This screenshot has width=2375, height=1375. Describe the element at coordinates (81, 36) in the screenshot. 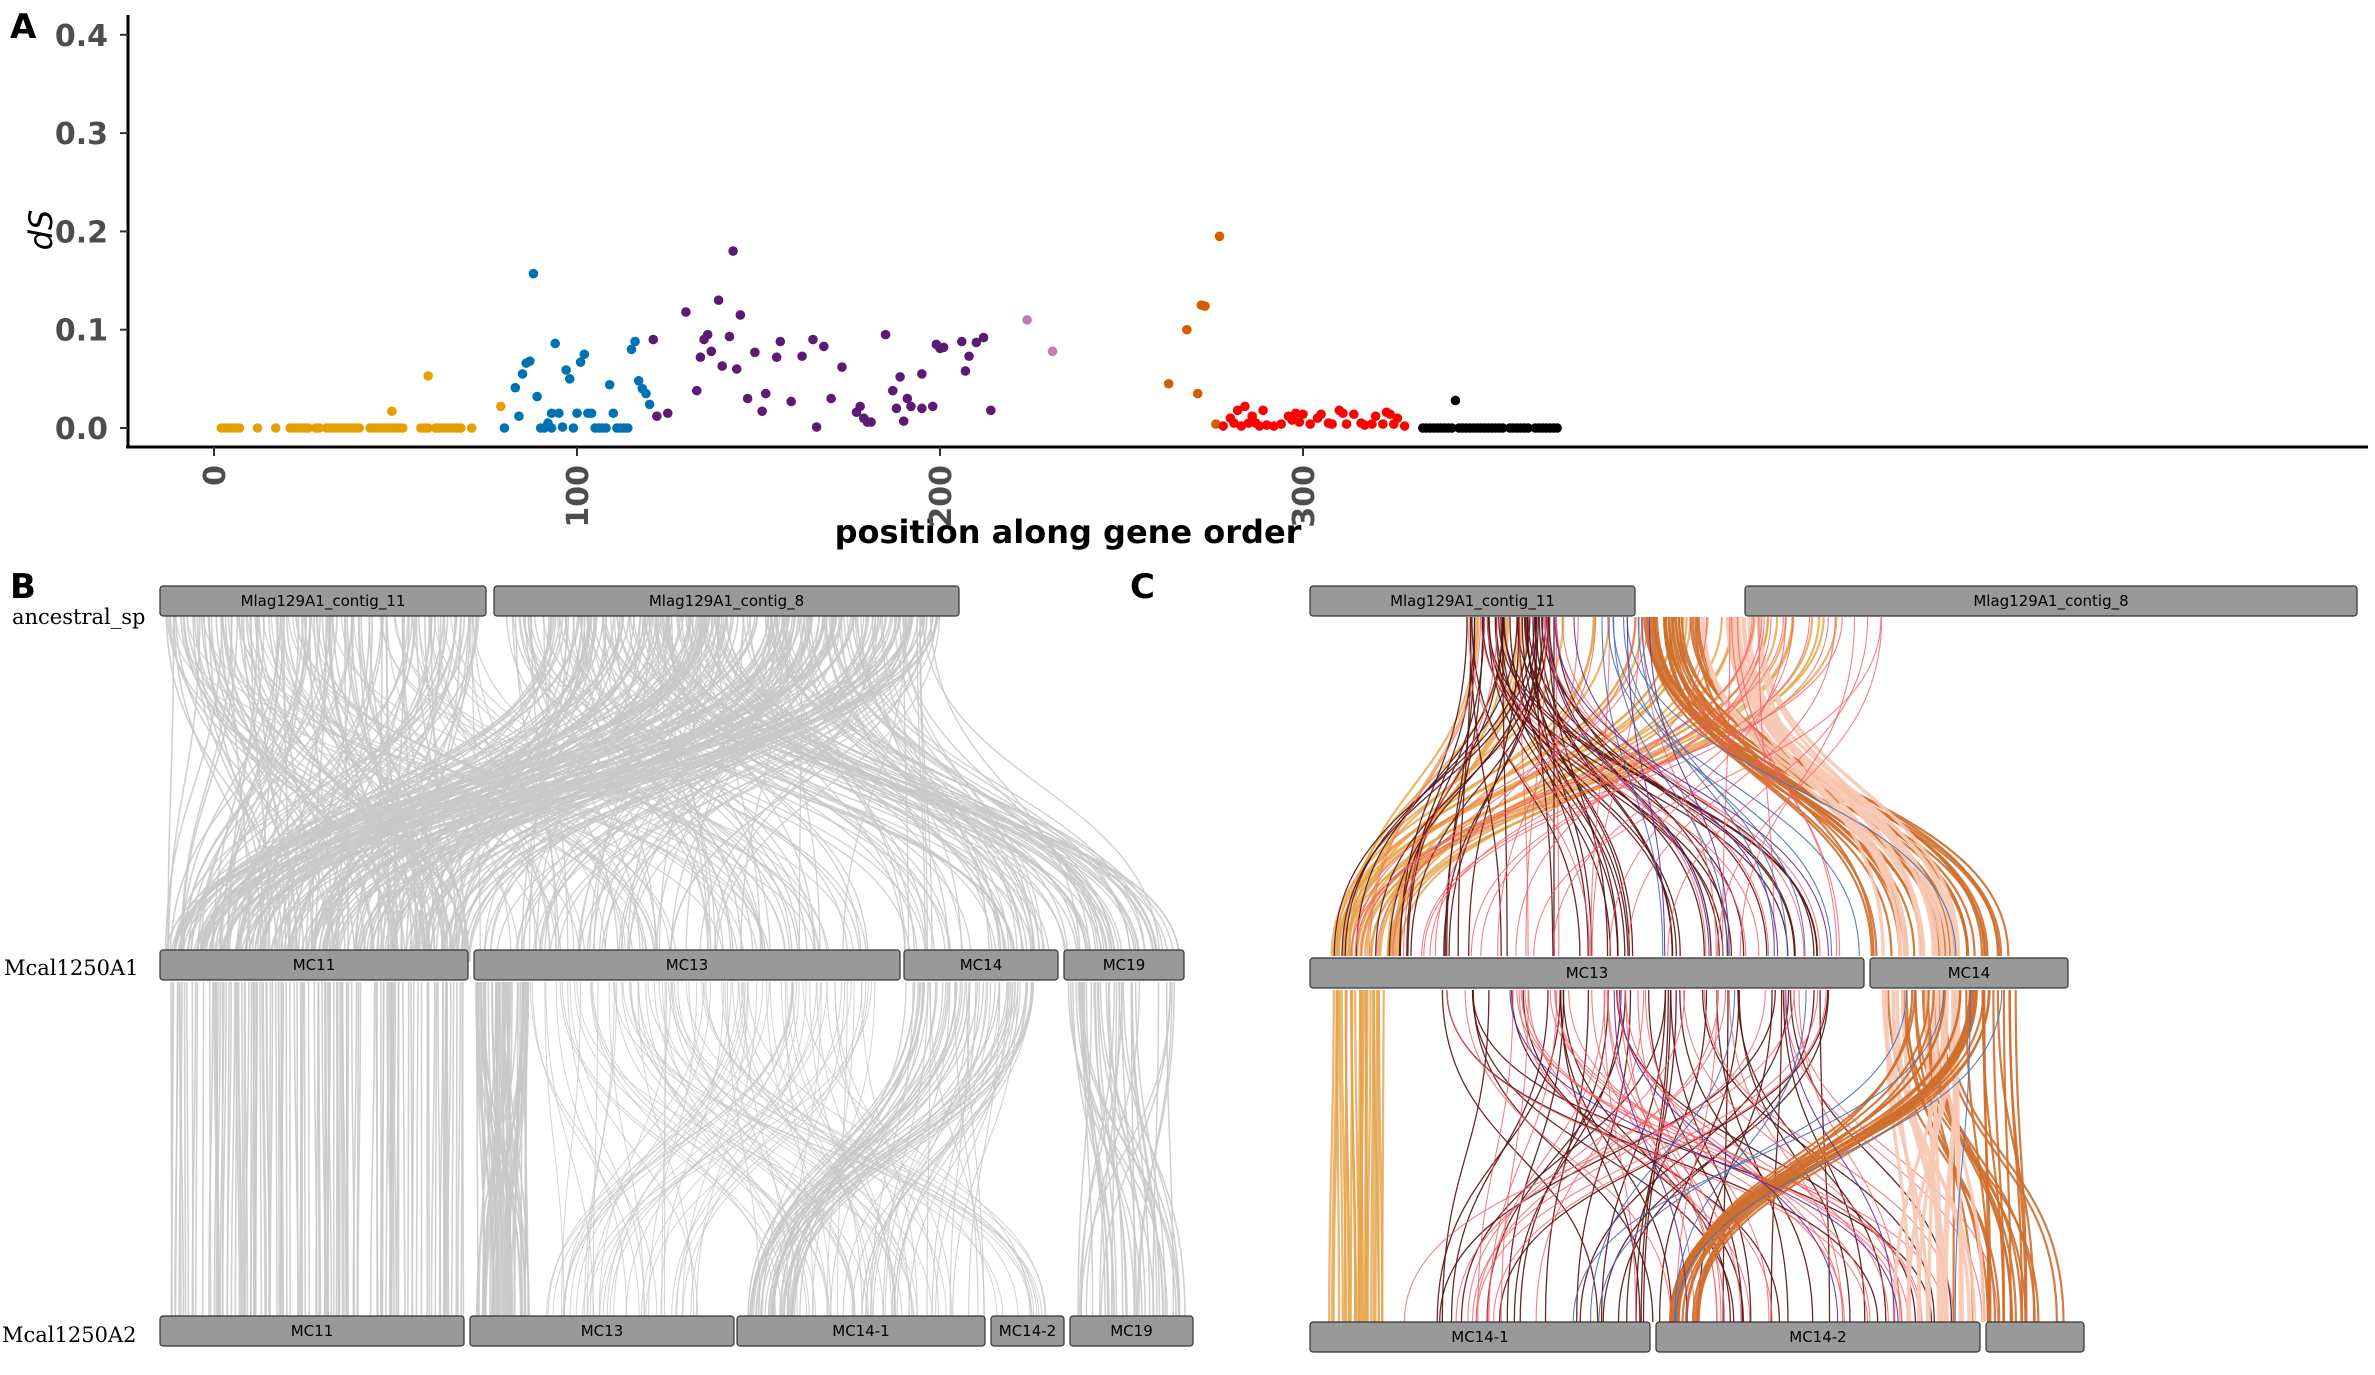

I see `y-tick-label: 0.4` at that location.